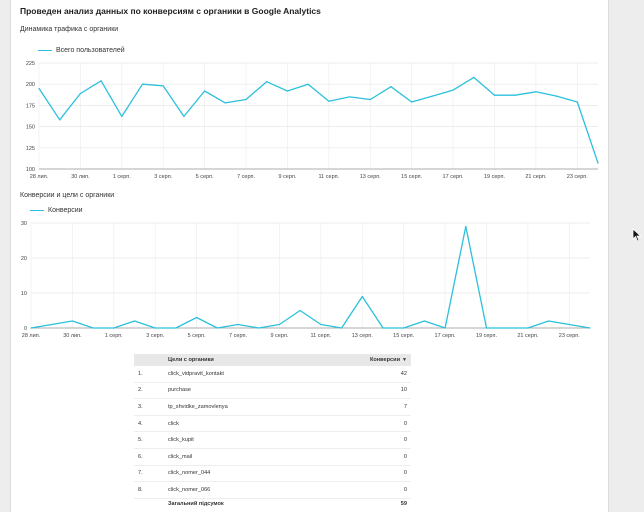 This screenshot has height=512, width=644. I want to click on y-tick-label: 10, so click(24, 294).